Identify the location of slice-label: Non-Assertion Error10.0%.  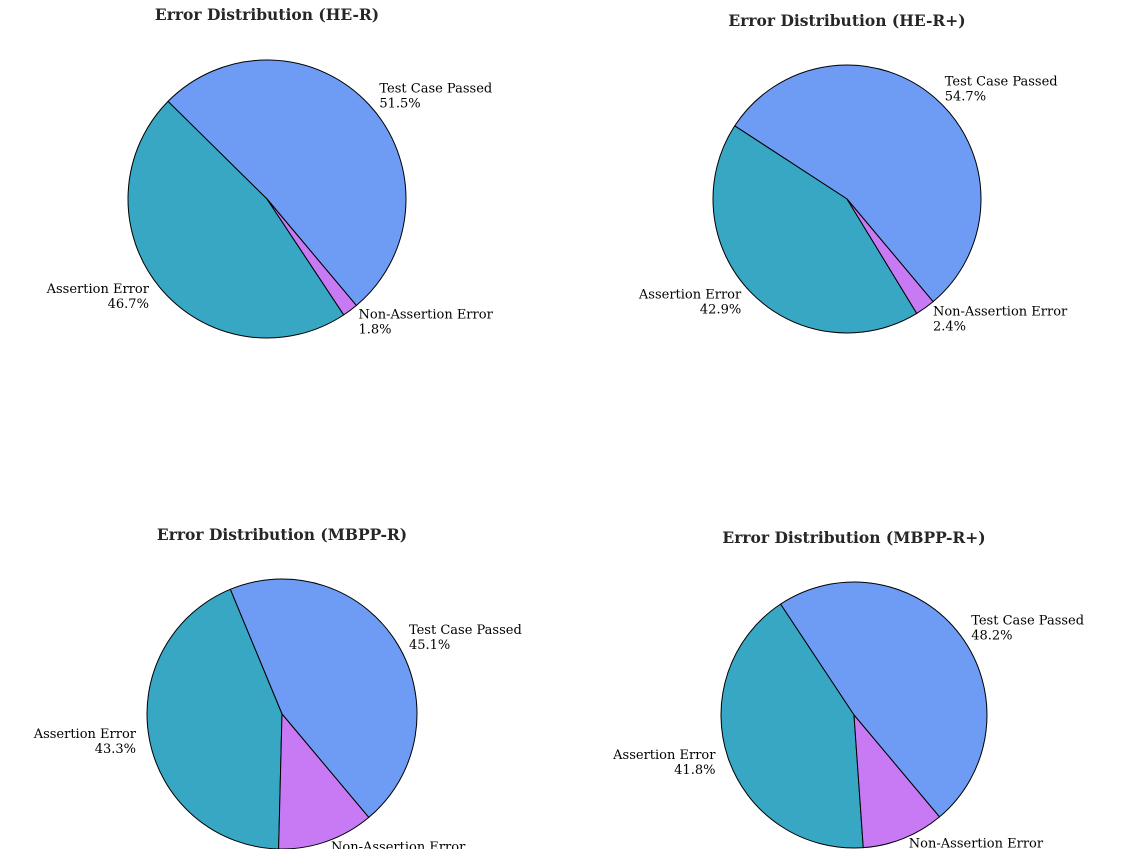
(976, 843).